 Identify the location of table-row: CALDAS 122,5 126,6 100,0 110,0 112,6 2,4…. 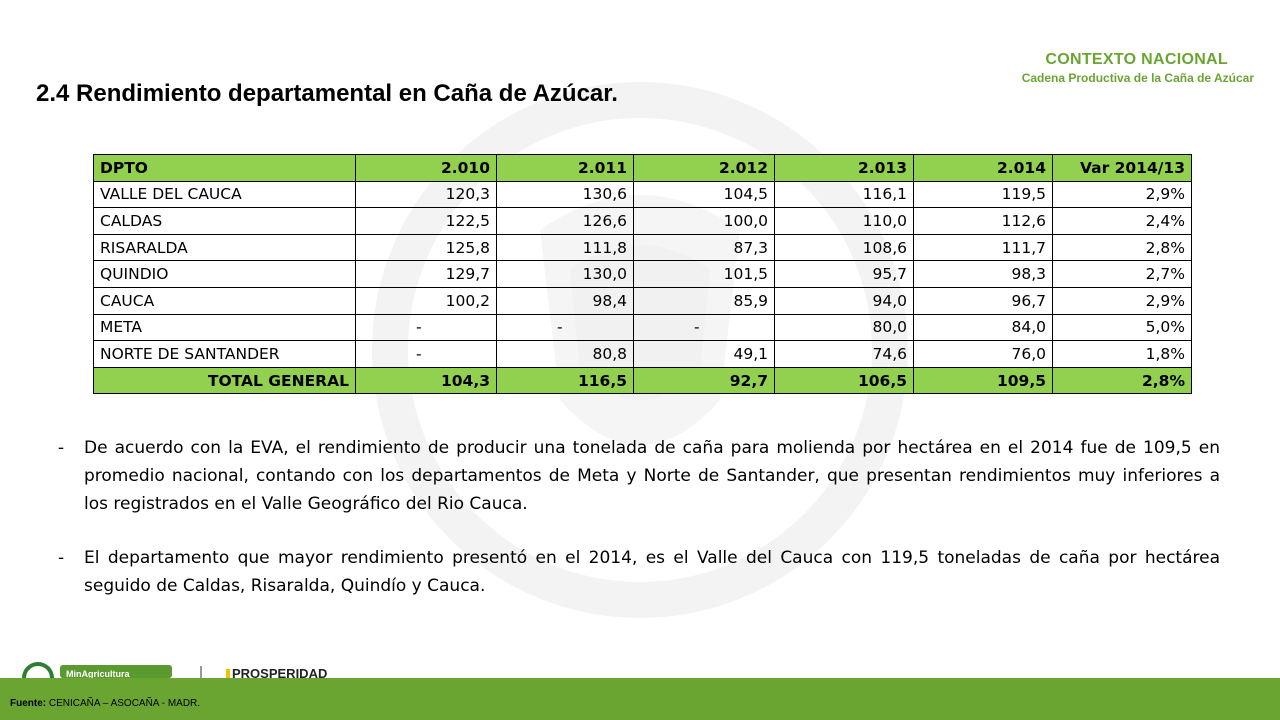
(642, 221).